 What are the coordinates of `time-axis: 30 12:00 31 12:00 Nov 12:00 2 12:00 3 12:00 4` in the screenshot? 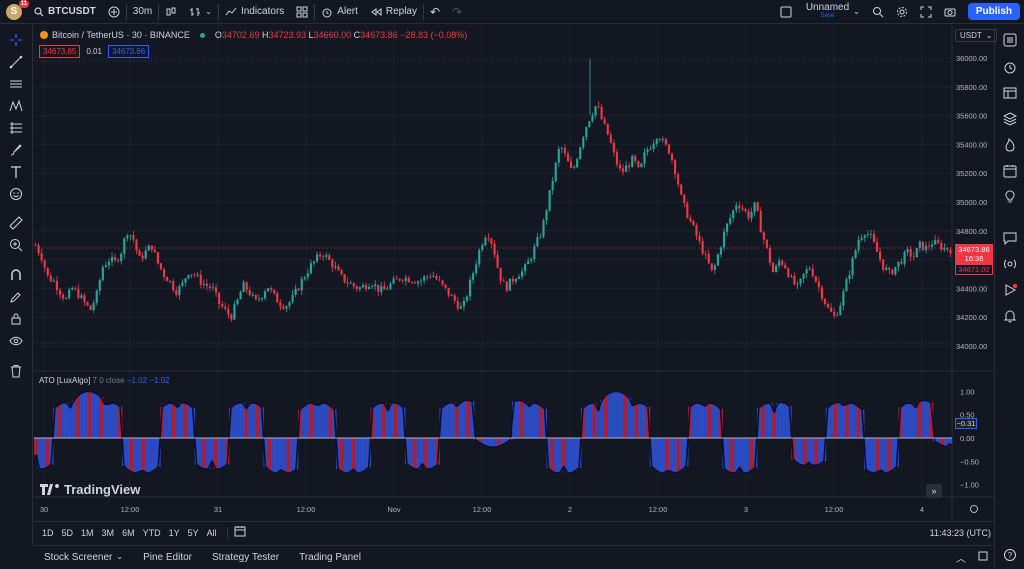 It's located at (514, 505).